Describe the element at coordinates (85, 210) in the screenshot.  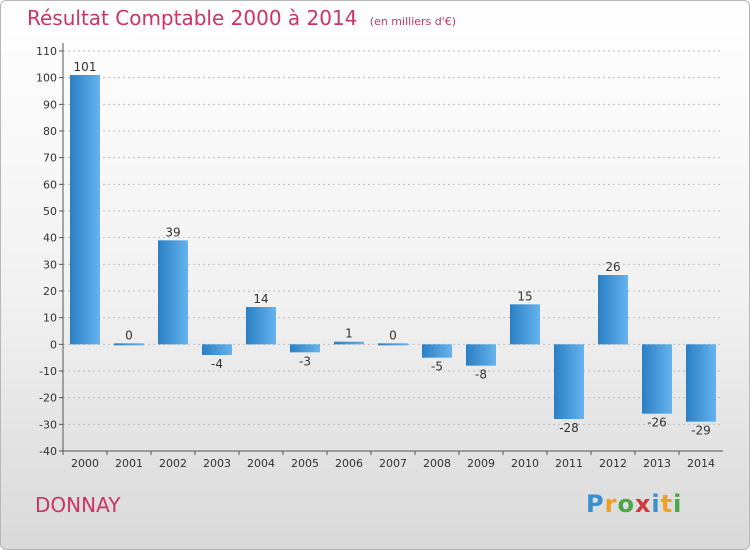
I see `bar-2000` at that location.